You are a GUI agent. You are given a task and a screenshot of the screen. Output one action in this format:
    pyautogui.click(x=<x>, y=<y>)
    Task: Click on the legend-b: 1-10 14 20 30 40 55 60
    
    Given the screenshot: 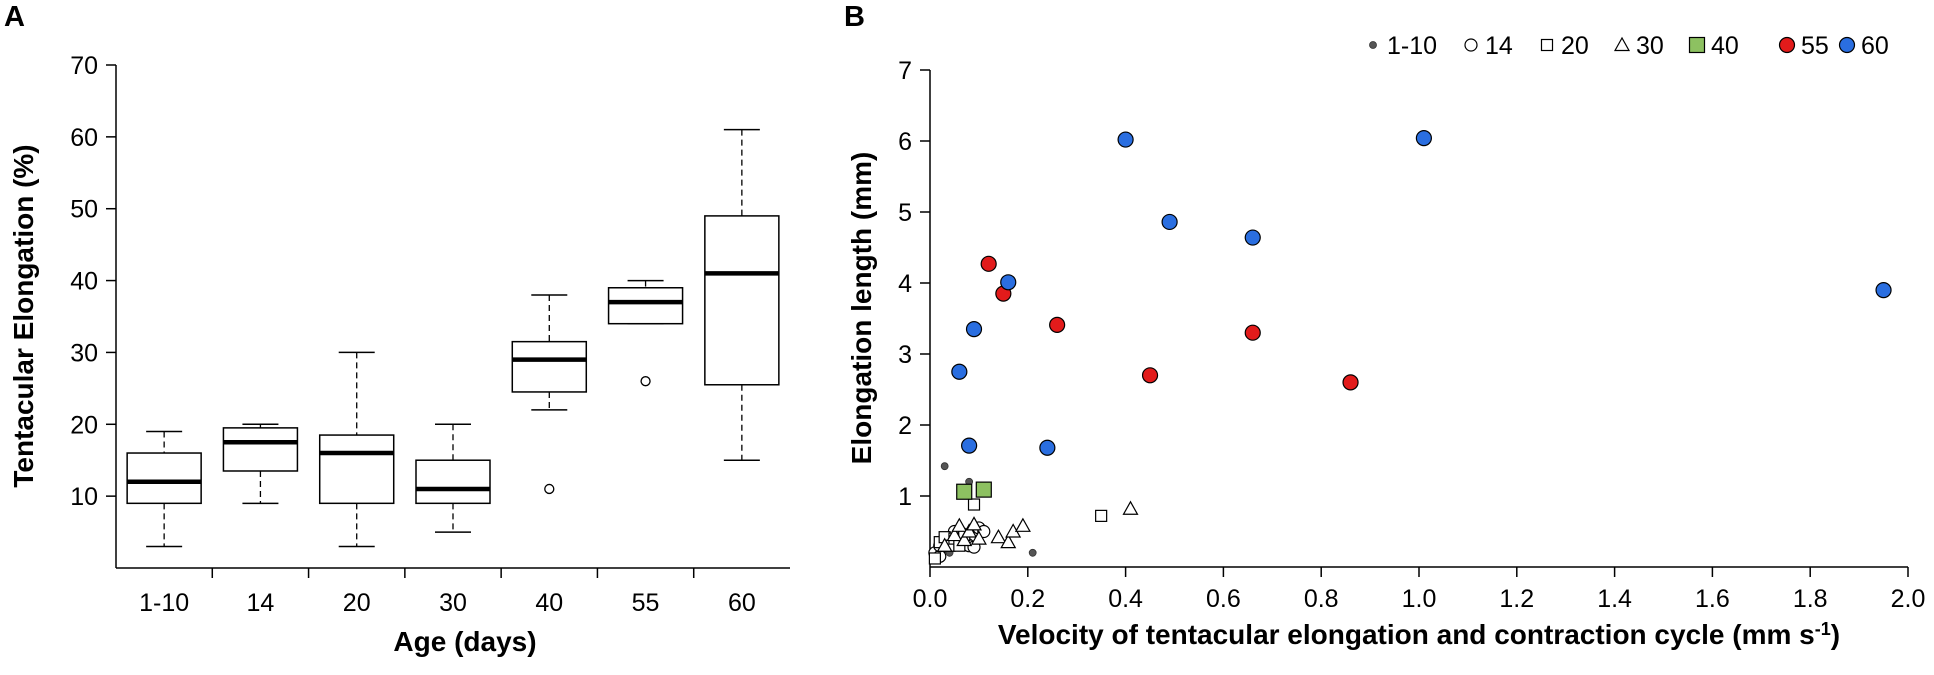 What is the action you would take?
    pyautogui.click(x=1629, y=46)
    